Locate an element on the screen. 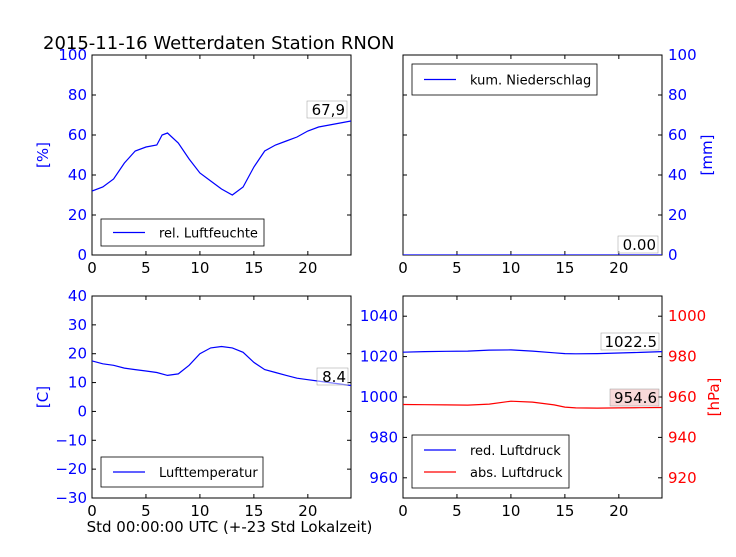  y-right-tick-label: 940 is located at coordinates (682, 437).